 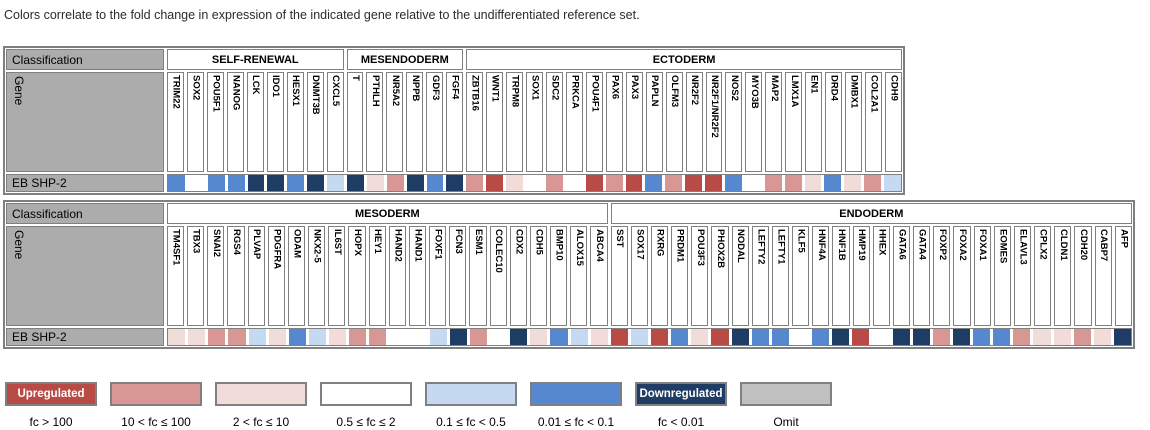 What do you see at coordinates (1063, 276) in the screenshot?
I see `gene-header-cldn1: CLDN1` at bounding box center [1063, 276].